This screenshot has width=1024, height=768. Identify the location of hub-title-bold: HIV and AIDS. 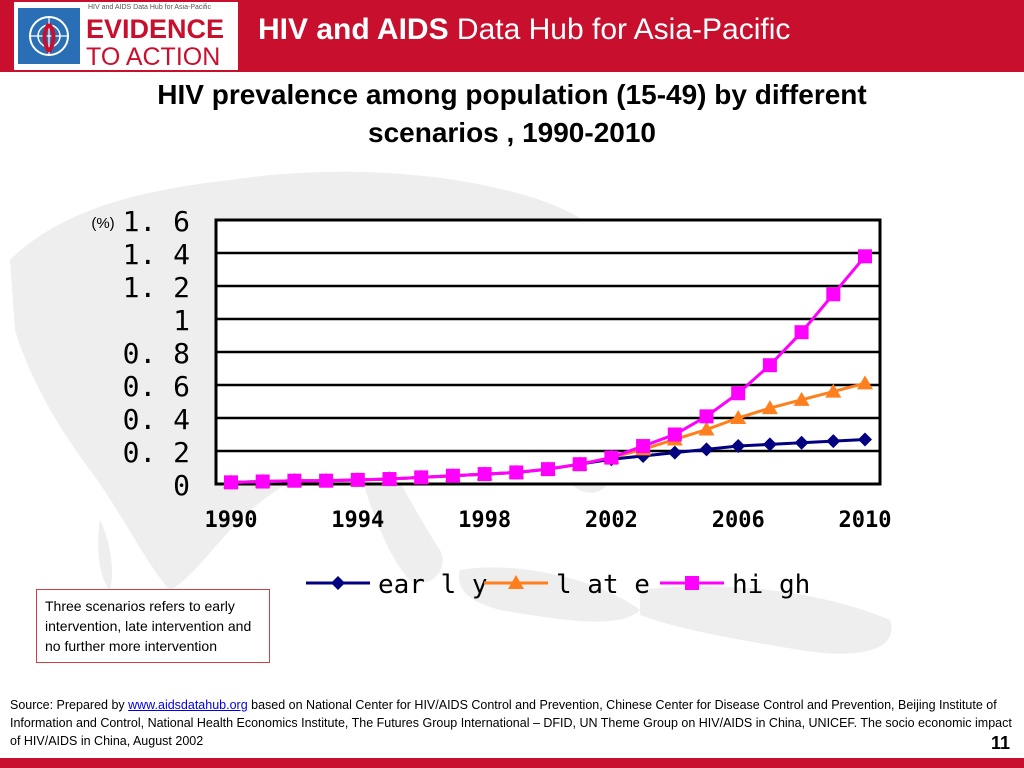
(353, 29).